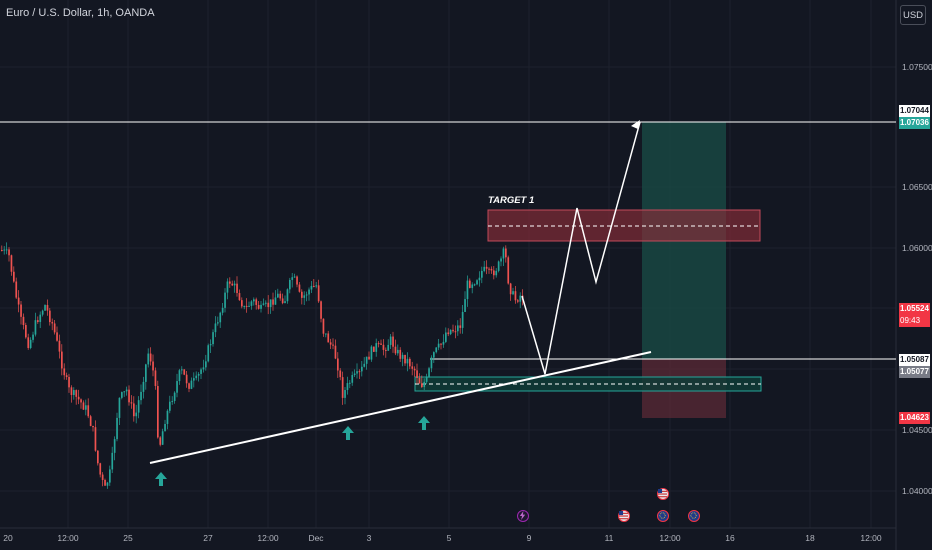 This screenshot has width=932, height=550. Describe the element at coordinates (400, 407) in the screenshot. I see `trendline` at that location.